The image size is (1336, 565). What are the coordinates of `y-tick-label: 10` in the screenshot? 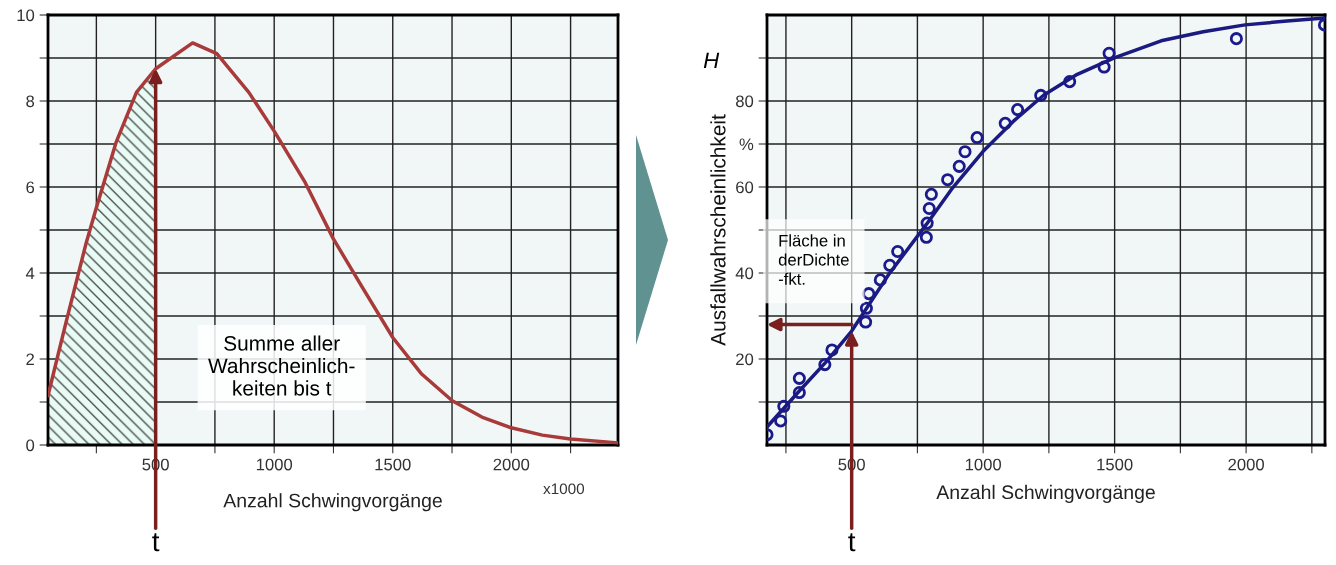 It's located at (26, 15).